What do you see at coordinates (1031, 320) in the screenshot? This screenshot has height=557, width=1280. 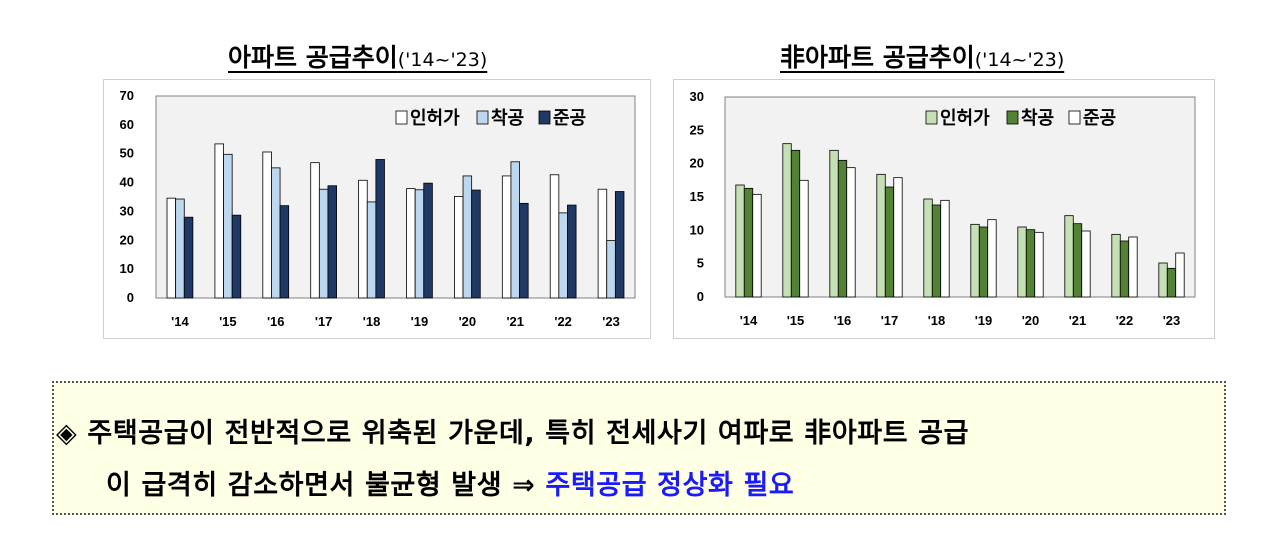 I see `nonapt-x-tick-label: '20` at bounding box center [1031, 320].